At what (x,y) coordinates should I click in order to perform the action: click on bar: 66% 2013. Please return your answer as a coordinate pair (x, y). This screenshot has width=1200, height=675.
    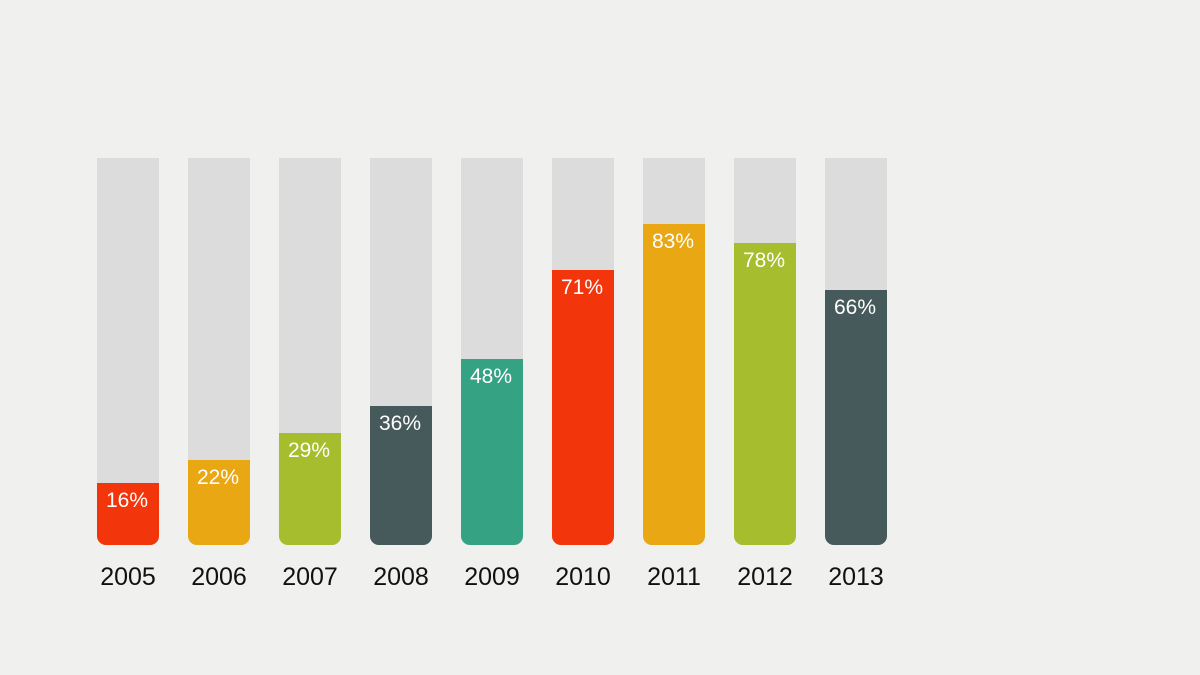
    Looking at the image, I should click on (856, 374).